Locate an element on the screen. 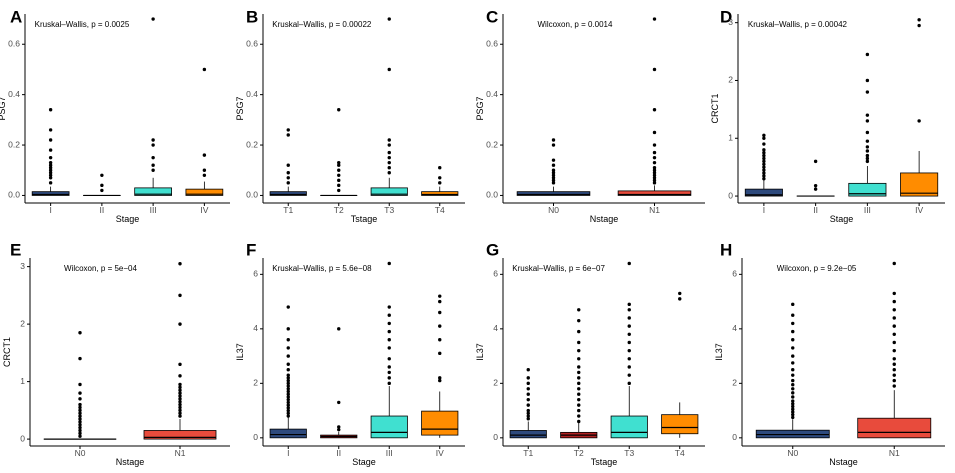  y-tick-label: 2 is located at coordinates (255, 383).